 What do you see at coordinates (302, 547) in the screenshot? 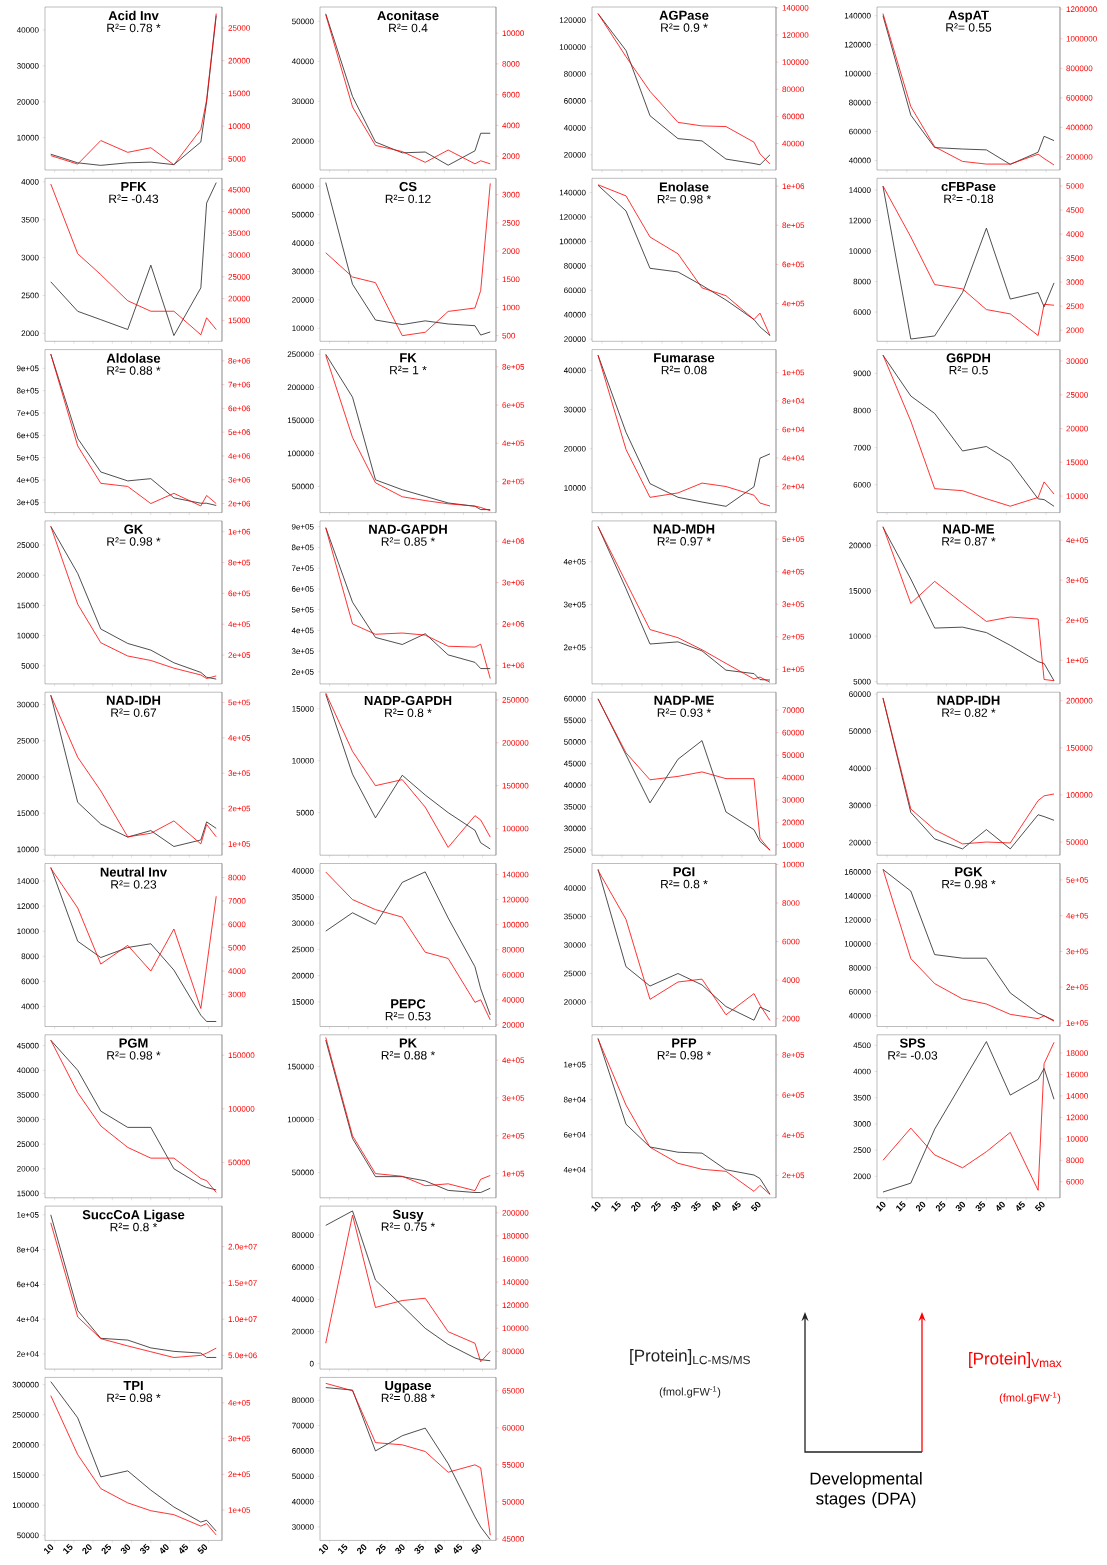
I see `y-tick-label: 8e+05` at bounding box center [302, 547].